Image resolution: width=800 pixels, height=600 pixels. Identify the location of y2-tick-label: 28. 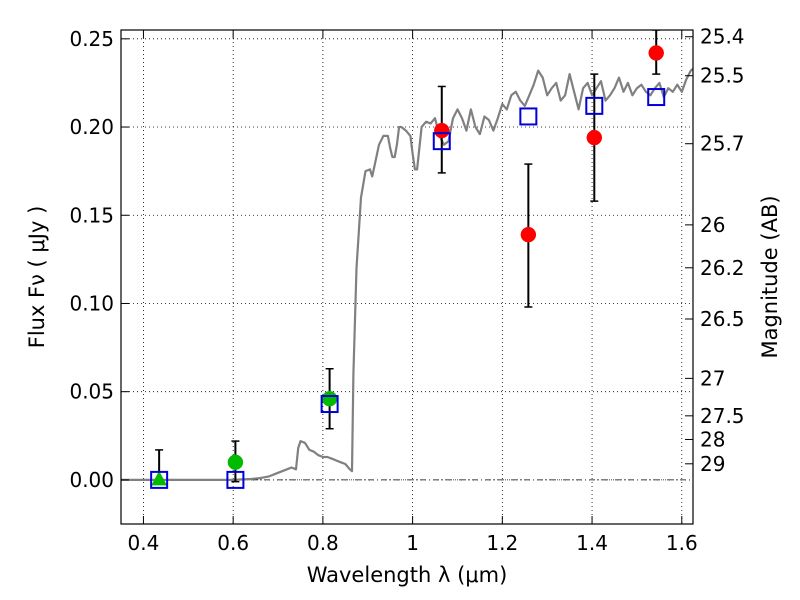
(712, 439).